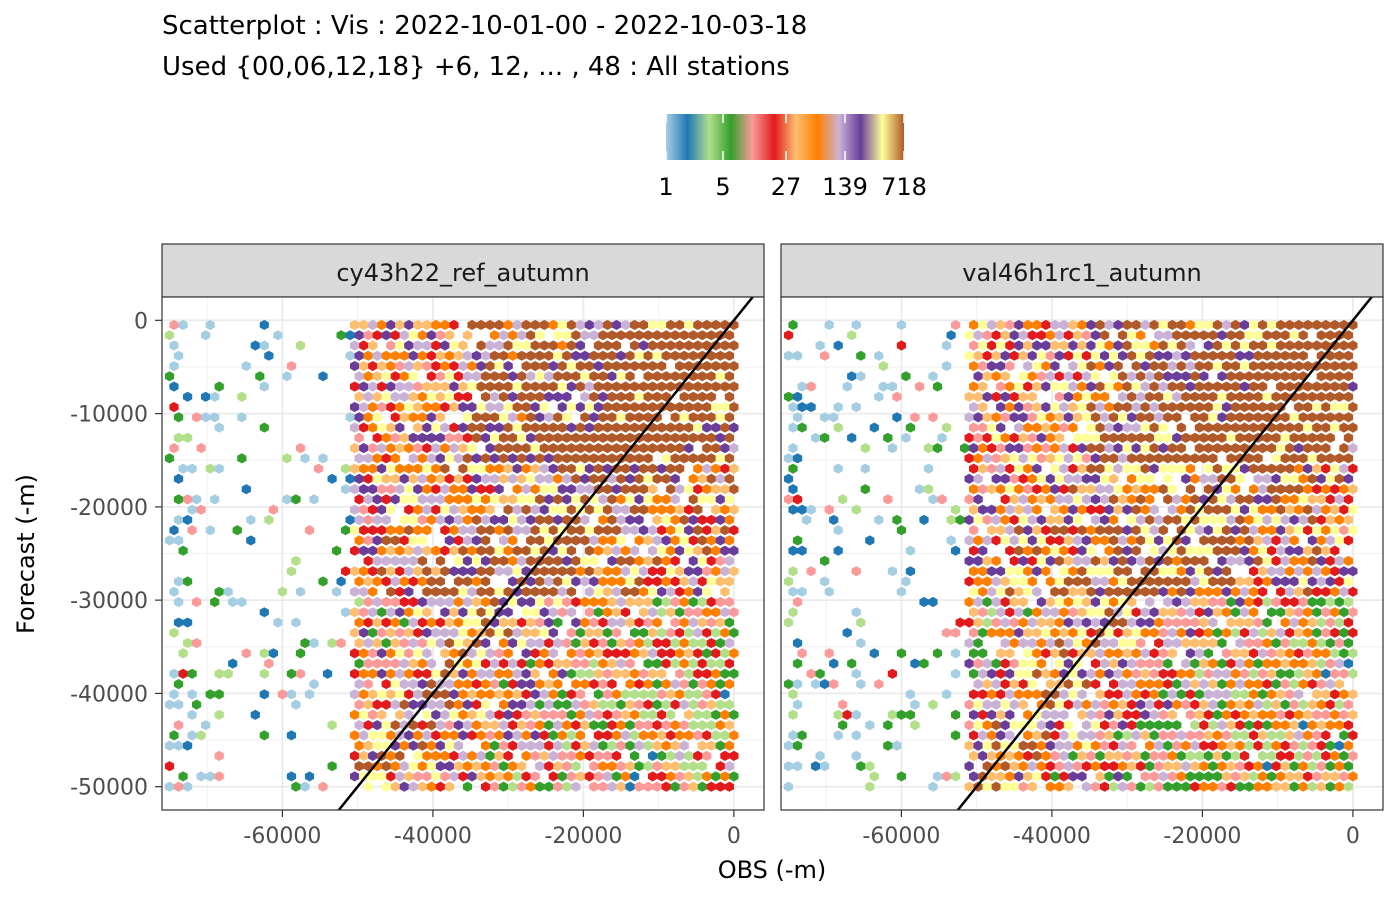  I want to click on legend-label-139: 139, so click(845, 187).